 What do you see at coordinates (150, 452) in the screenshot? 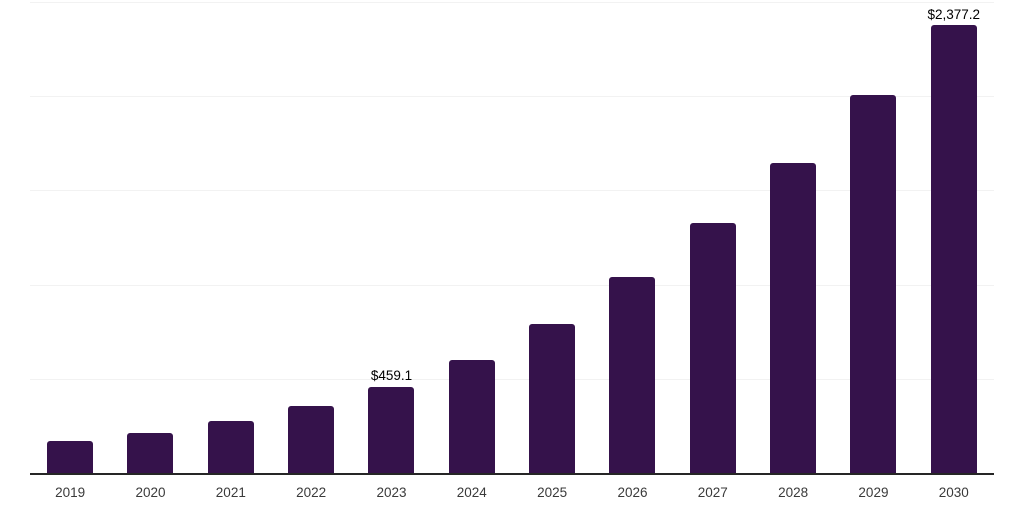
I see `bar-2020` at bounding box center [150, 452].